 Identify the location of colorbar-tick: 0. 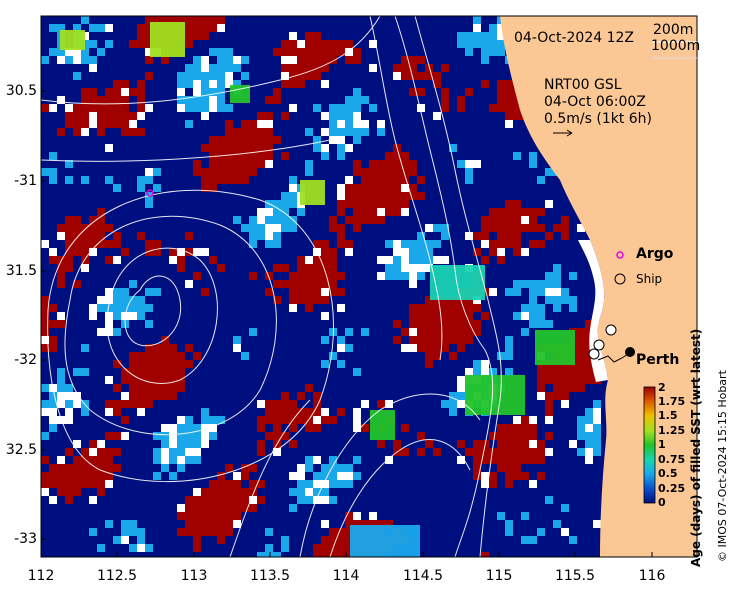
(662, 502).